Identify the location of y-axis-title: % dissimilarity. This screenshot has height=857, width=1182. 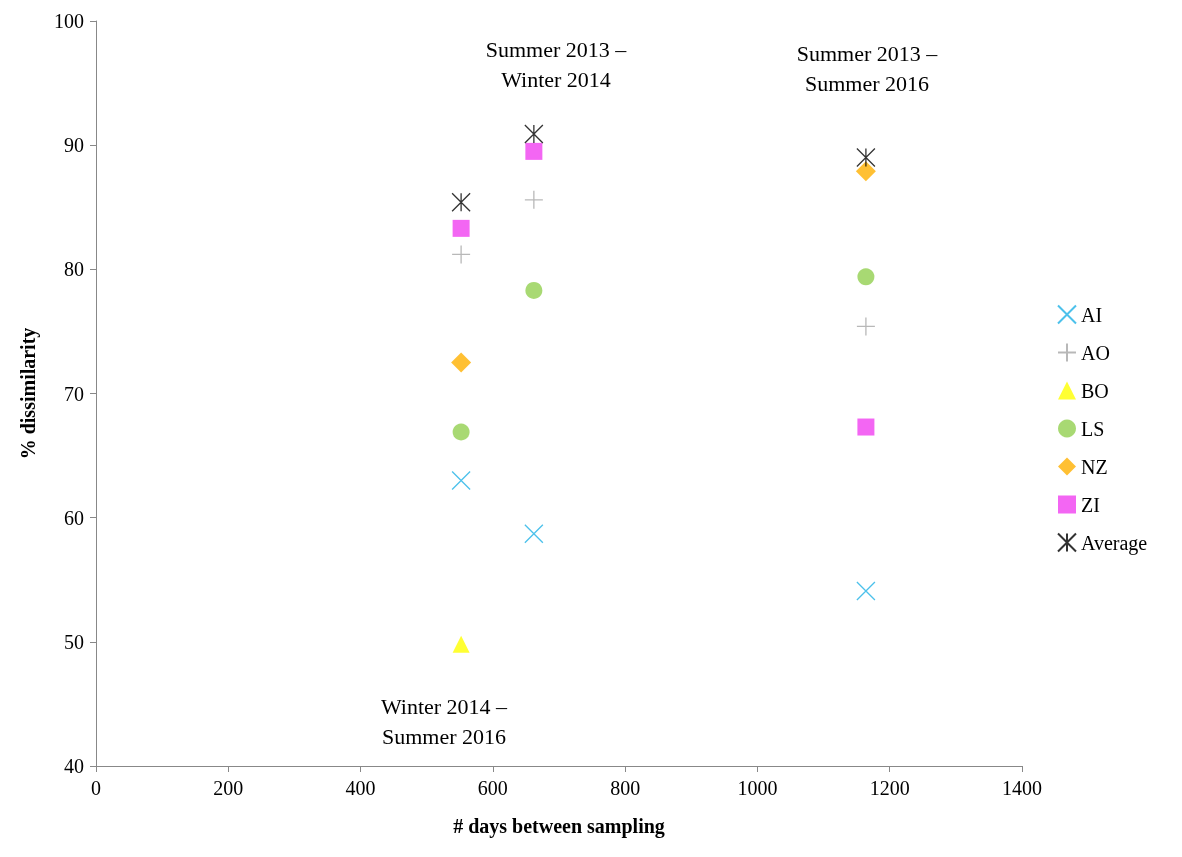
(28, 393).